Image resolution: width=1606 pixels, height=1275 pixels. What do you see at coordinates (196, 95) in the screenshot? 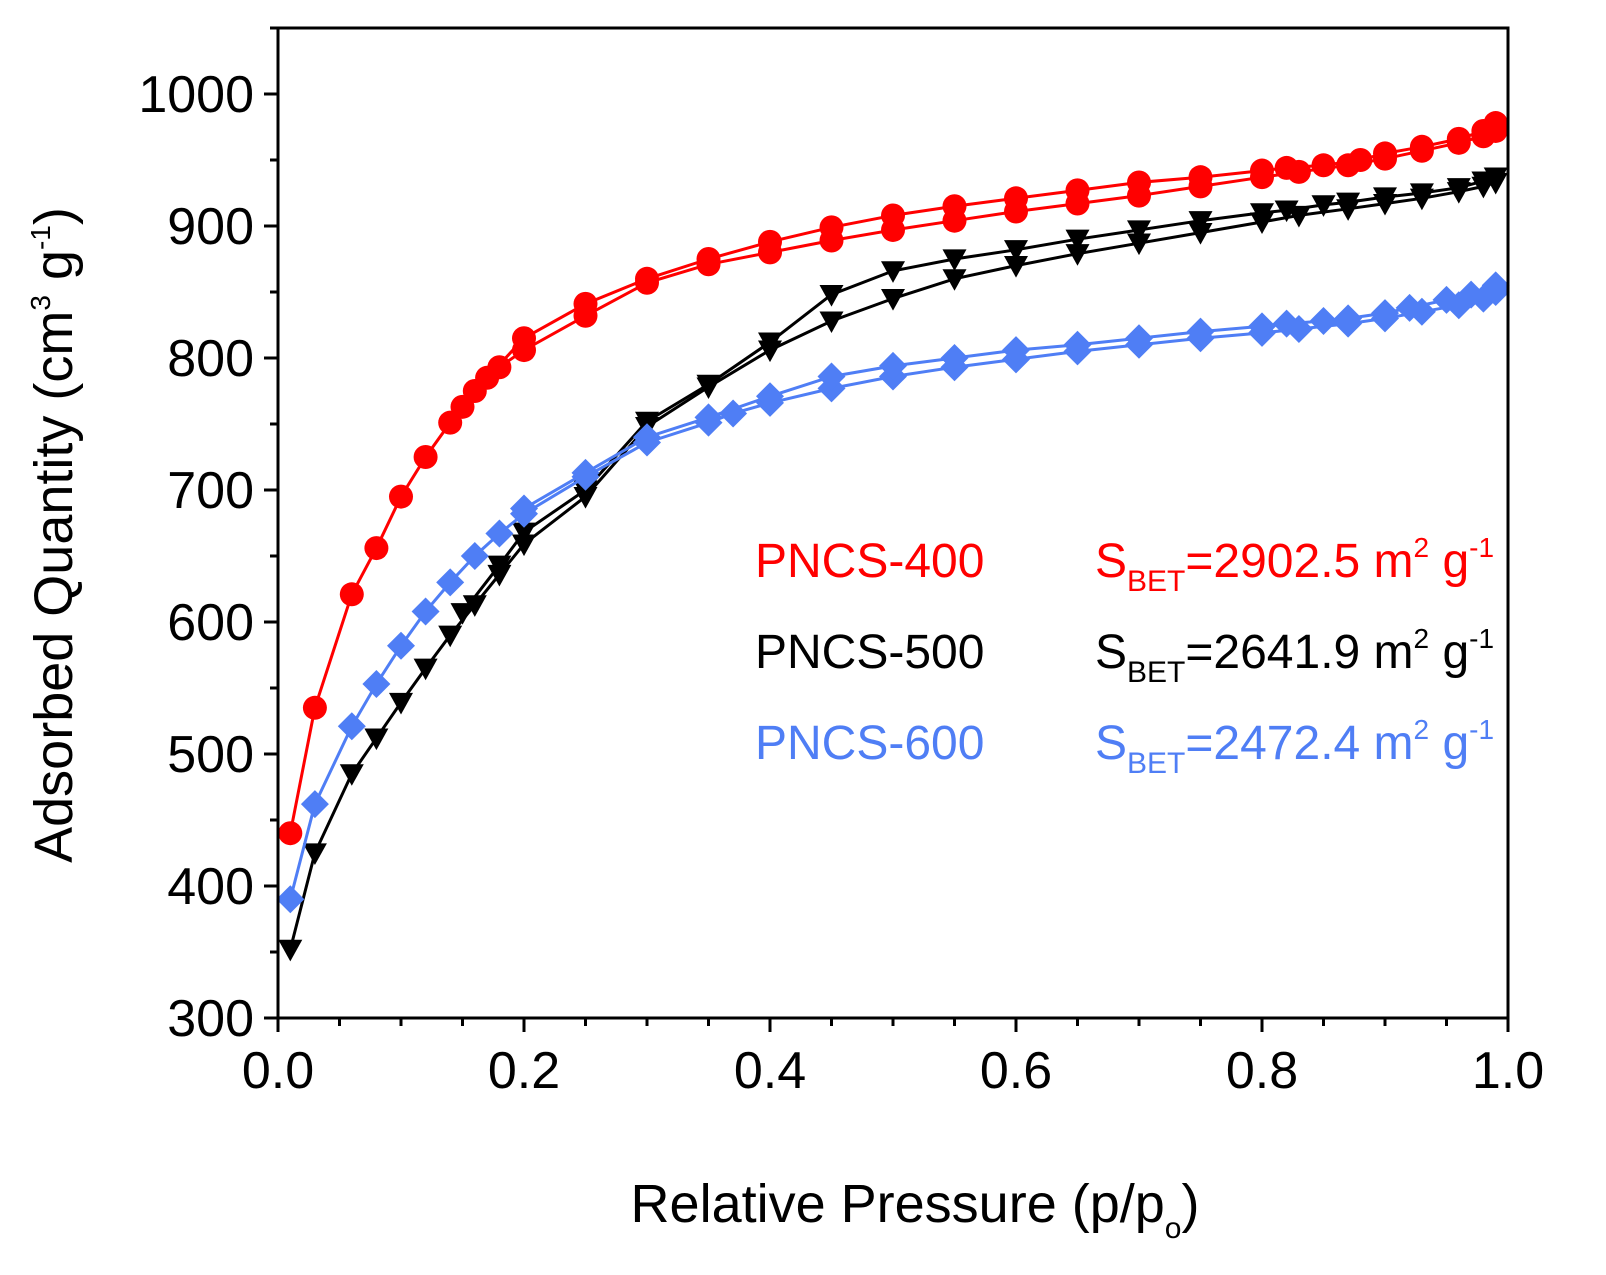
I see `y-tick-label: 1000` at bounding box center [196, 95].